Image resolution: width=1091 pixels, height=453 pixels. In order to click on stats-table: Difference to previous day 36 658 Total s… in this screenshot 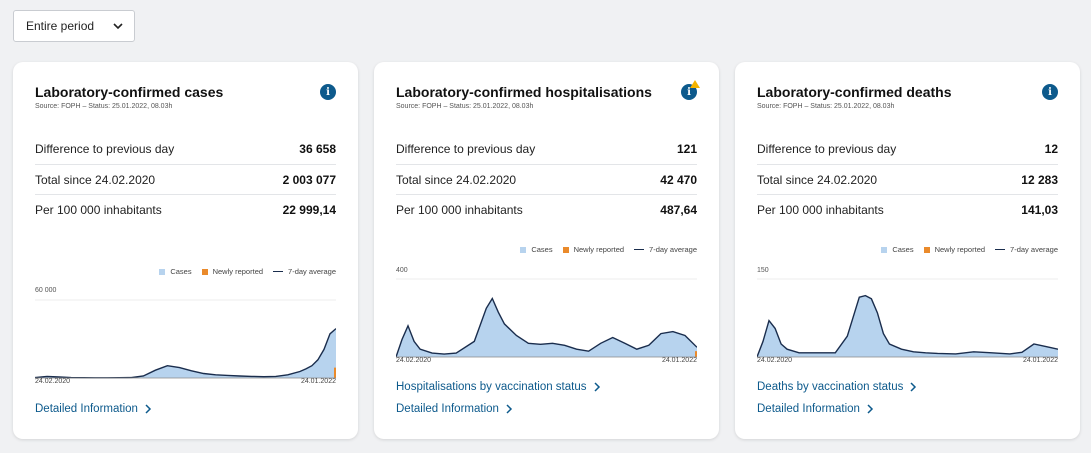, I will do `click(185, 179)`.